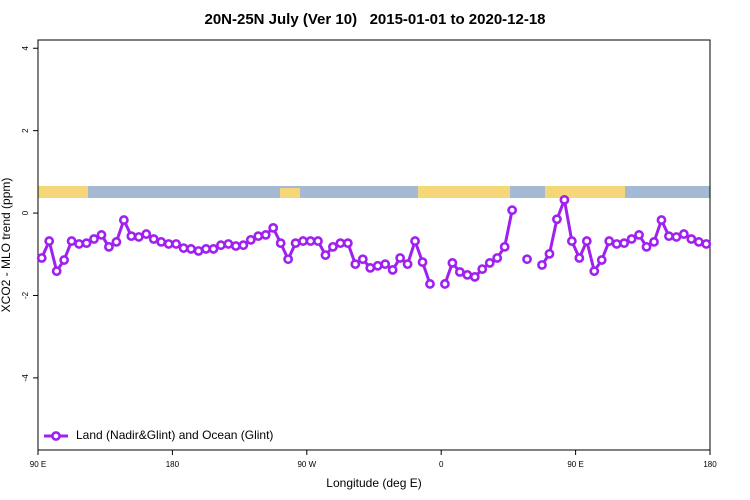 This screenshot has height=500, width=750. I want to click on series-line, so click(478, 247).